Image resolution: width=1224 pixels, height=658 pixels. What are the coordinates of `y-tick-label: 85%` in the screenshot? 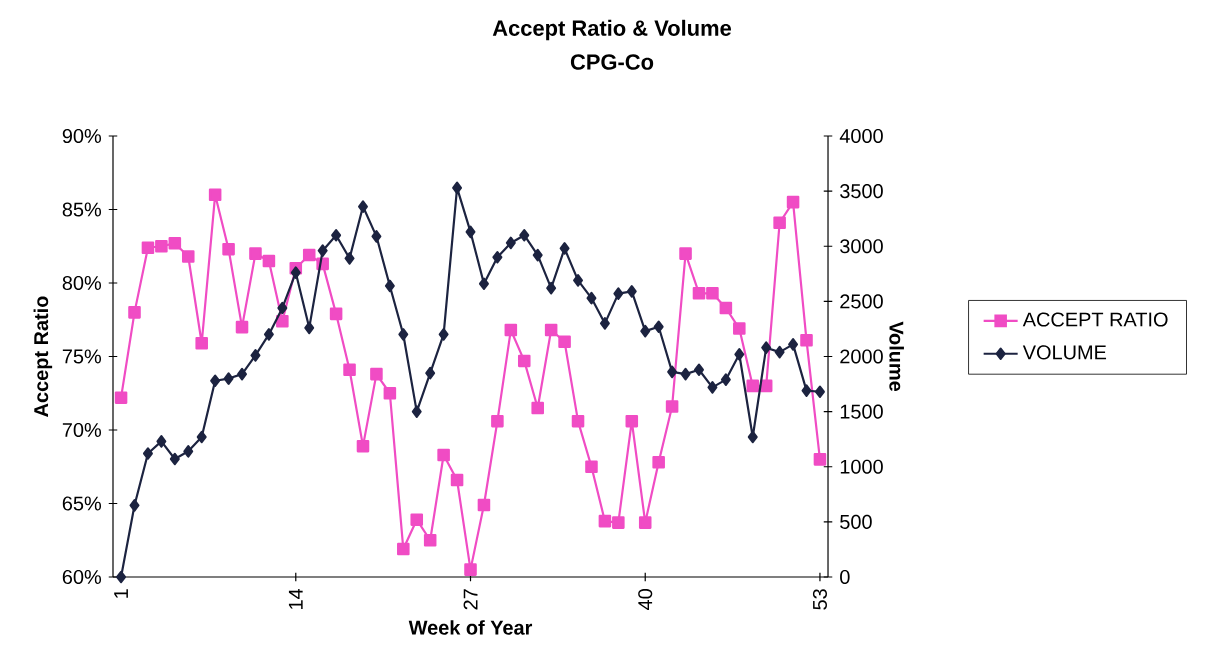 It's located at (82, 209).